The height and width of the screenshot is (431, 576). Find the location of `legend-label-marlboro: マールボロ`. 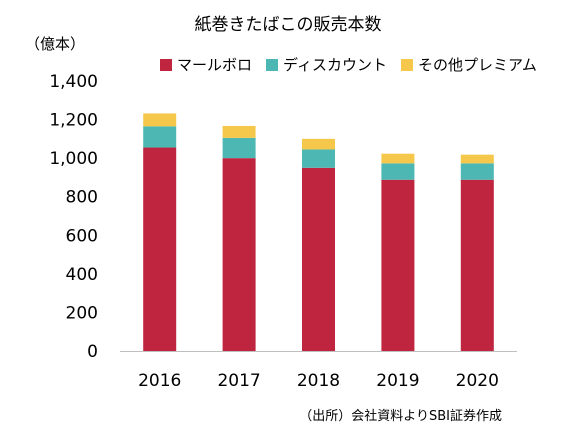

legend-label-marlboro: マールボロ is located at coordinates (215, 65).